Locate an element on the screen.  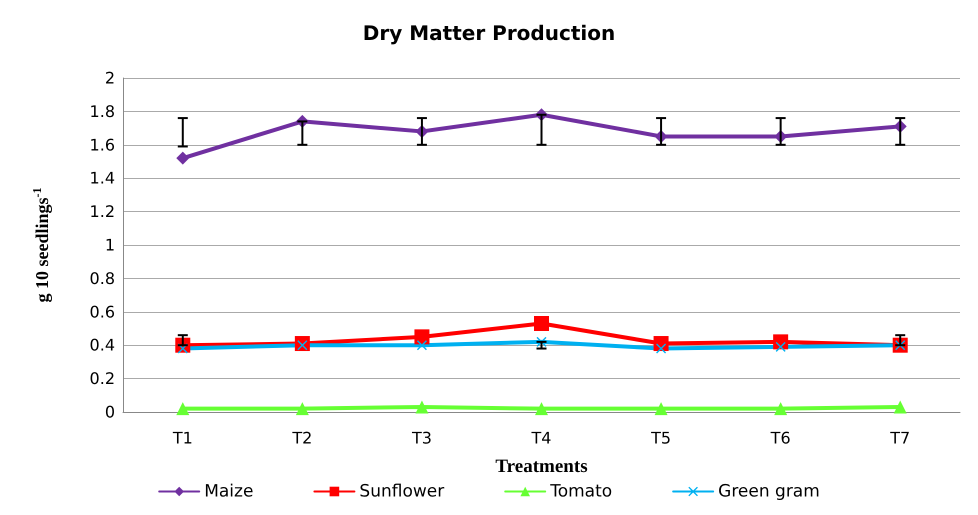
chart-title: Dry Matter Production is located at coordinates (489, 33).